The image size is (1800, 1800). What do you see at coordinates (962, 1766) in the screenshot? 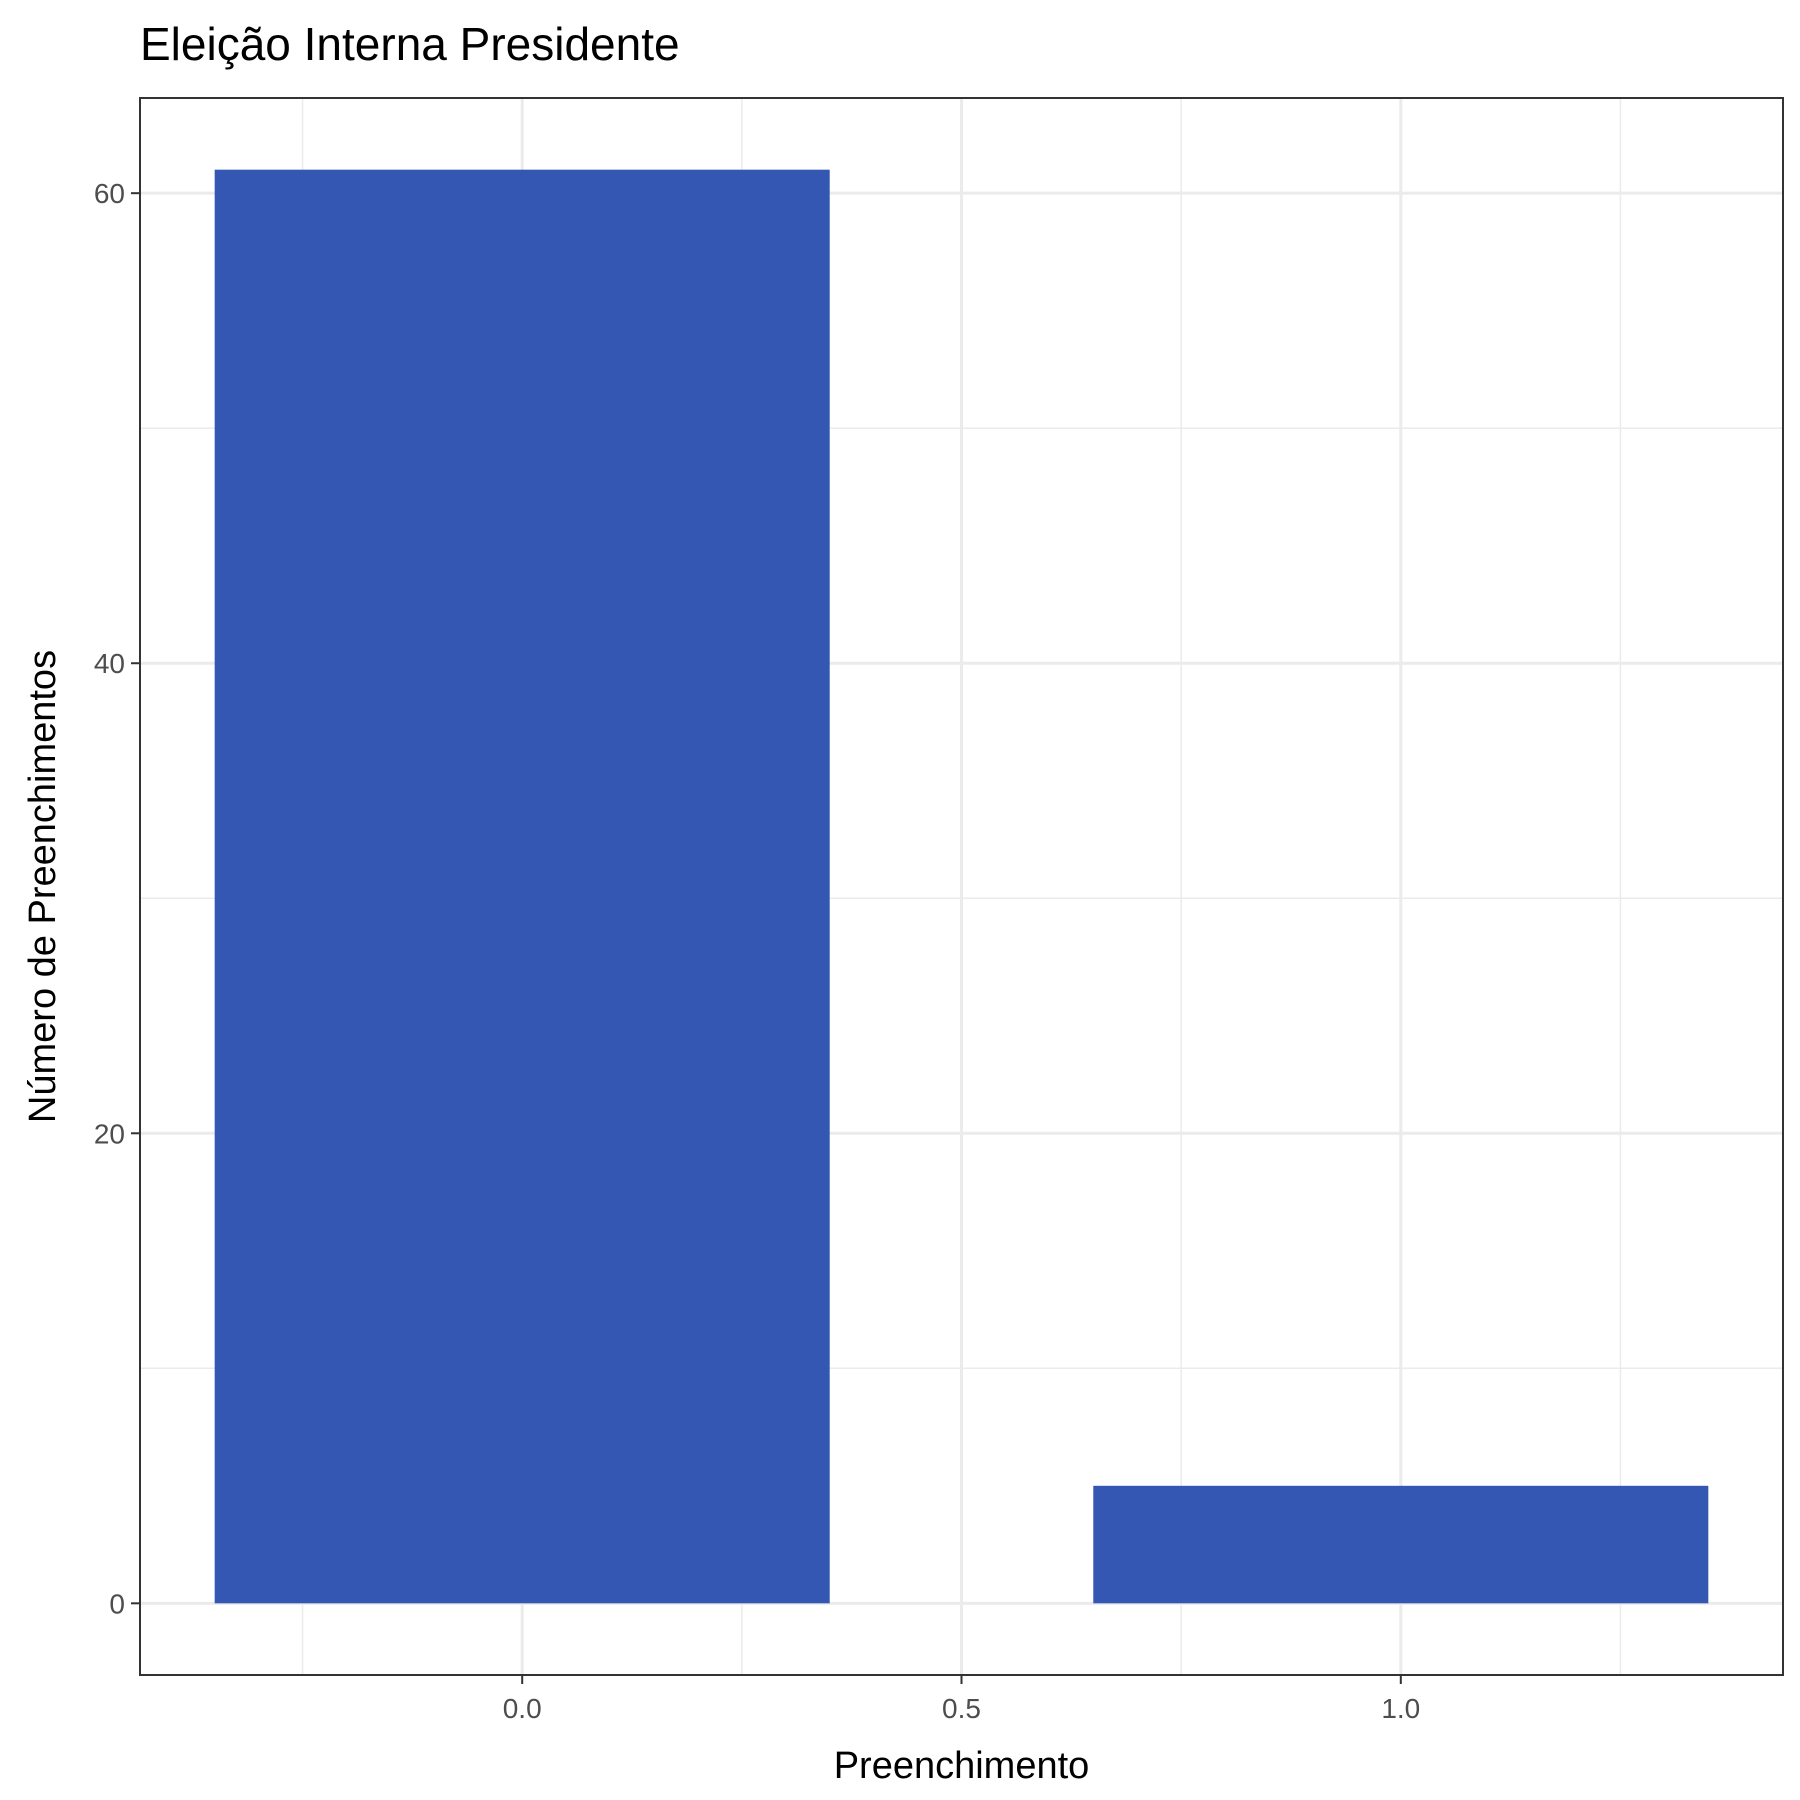
I see `x-axis-label: Preenchimento` at bounding box center [962, 1766].